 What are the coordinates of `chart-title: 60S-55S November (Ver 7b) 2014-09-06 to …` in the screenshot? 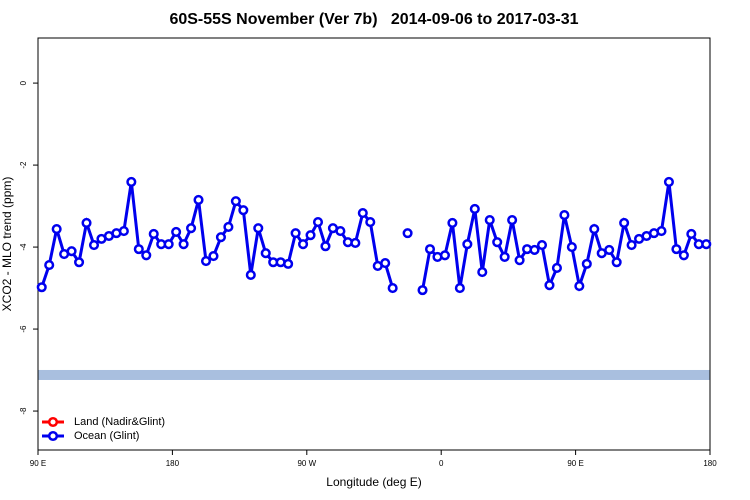 It's located at (373, 19).